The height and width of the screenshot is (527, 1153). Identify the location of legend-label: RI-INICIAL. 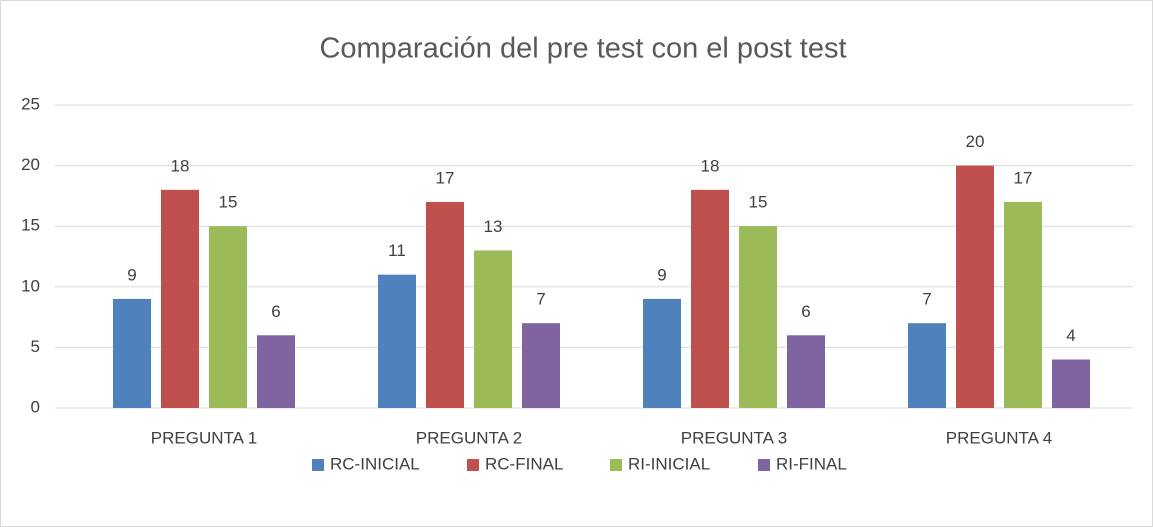
(669, 463).